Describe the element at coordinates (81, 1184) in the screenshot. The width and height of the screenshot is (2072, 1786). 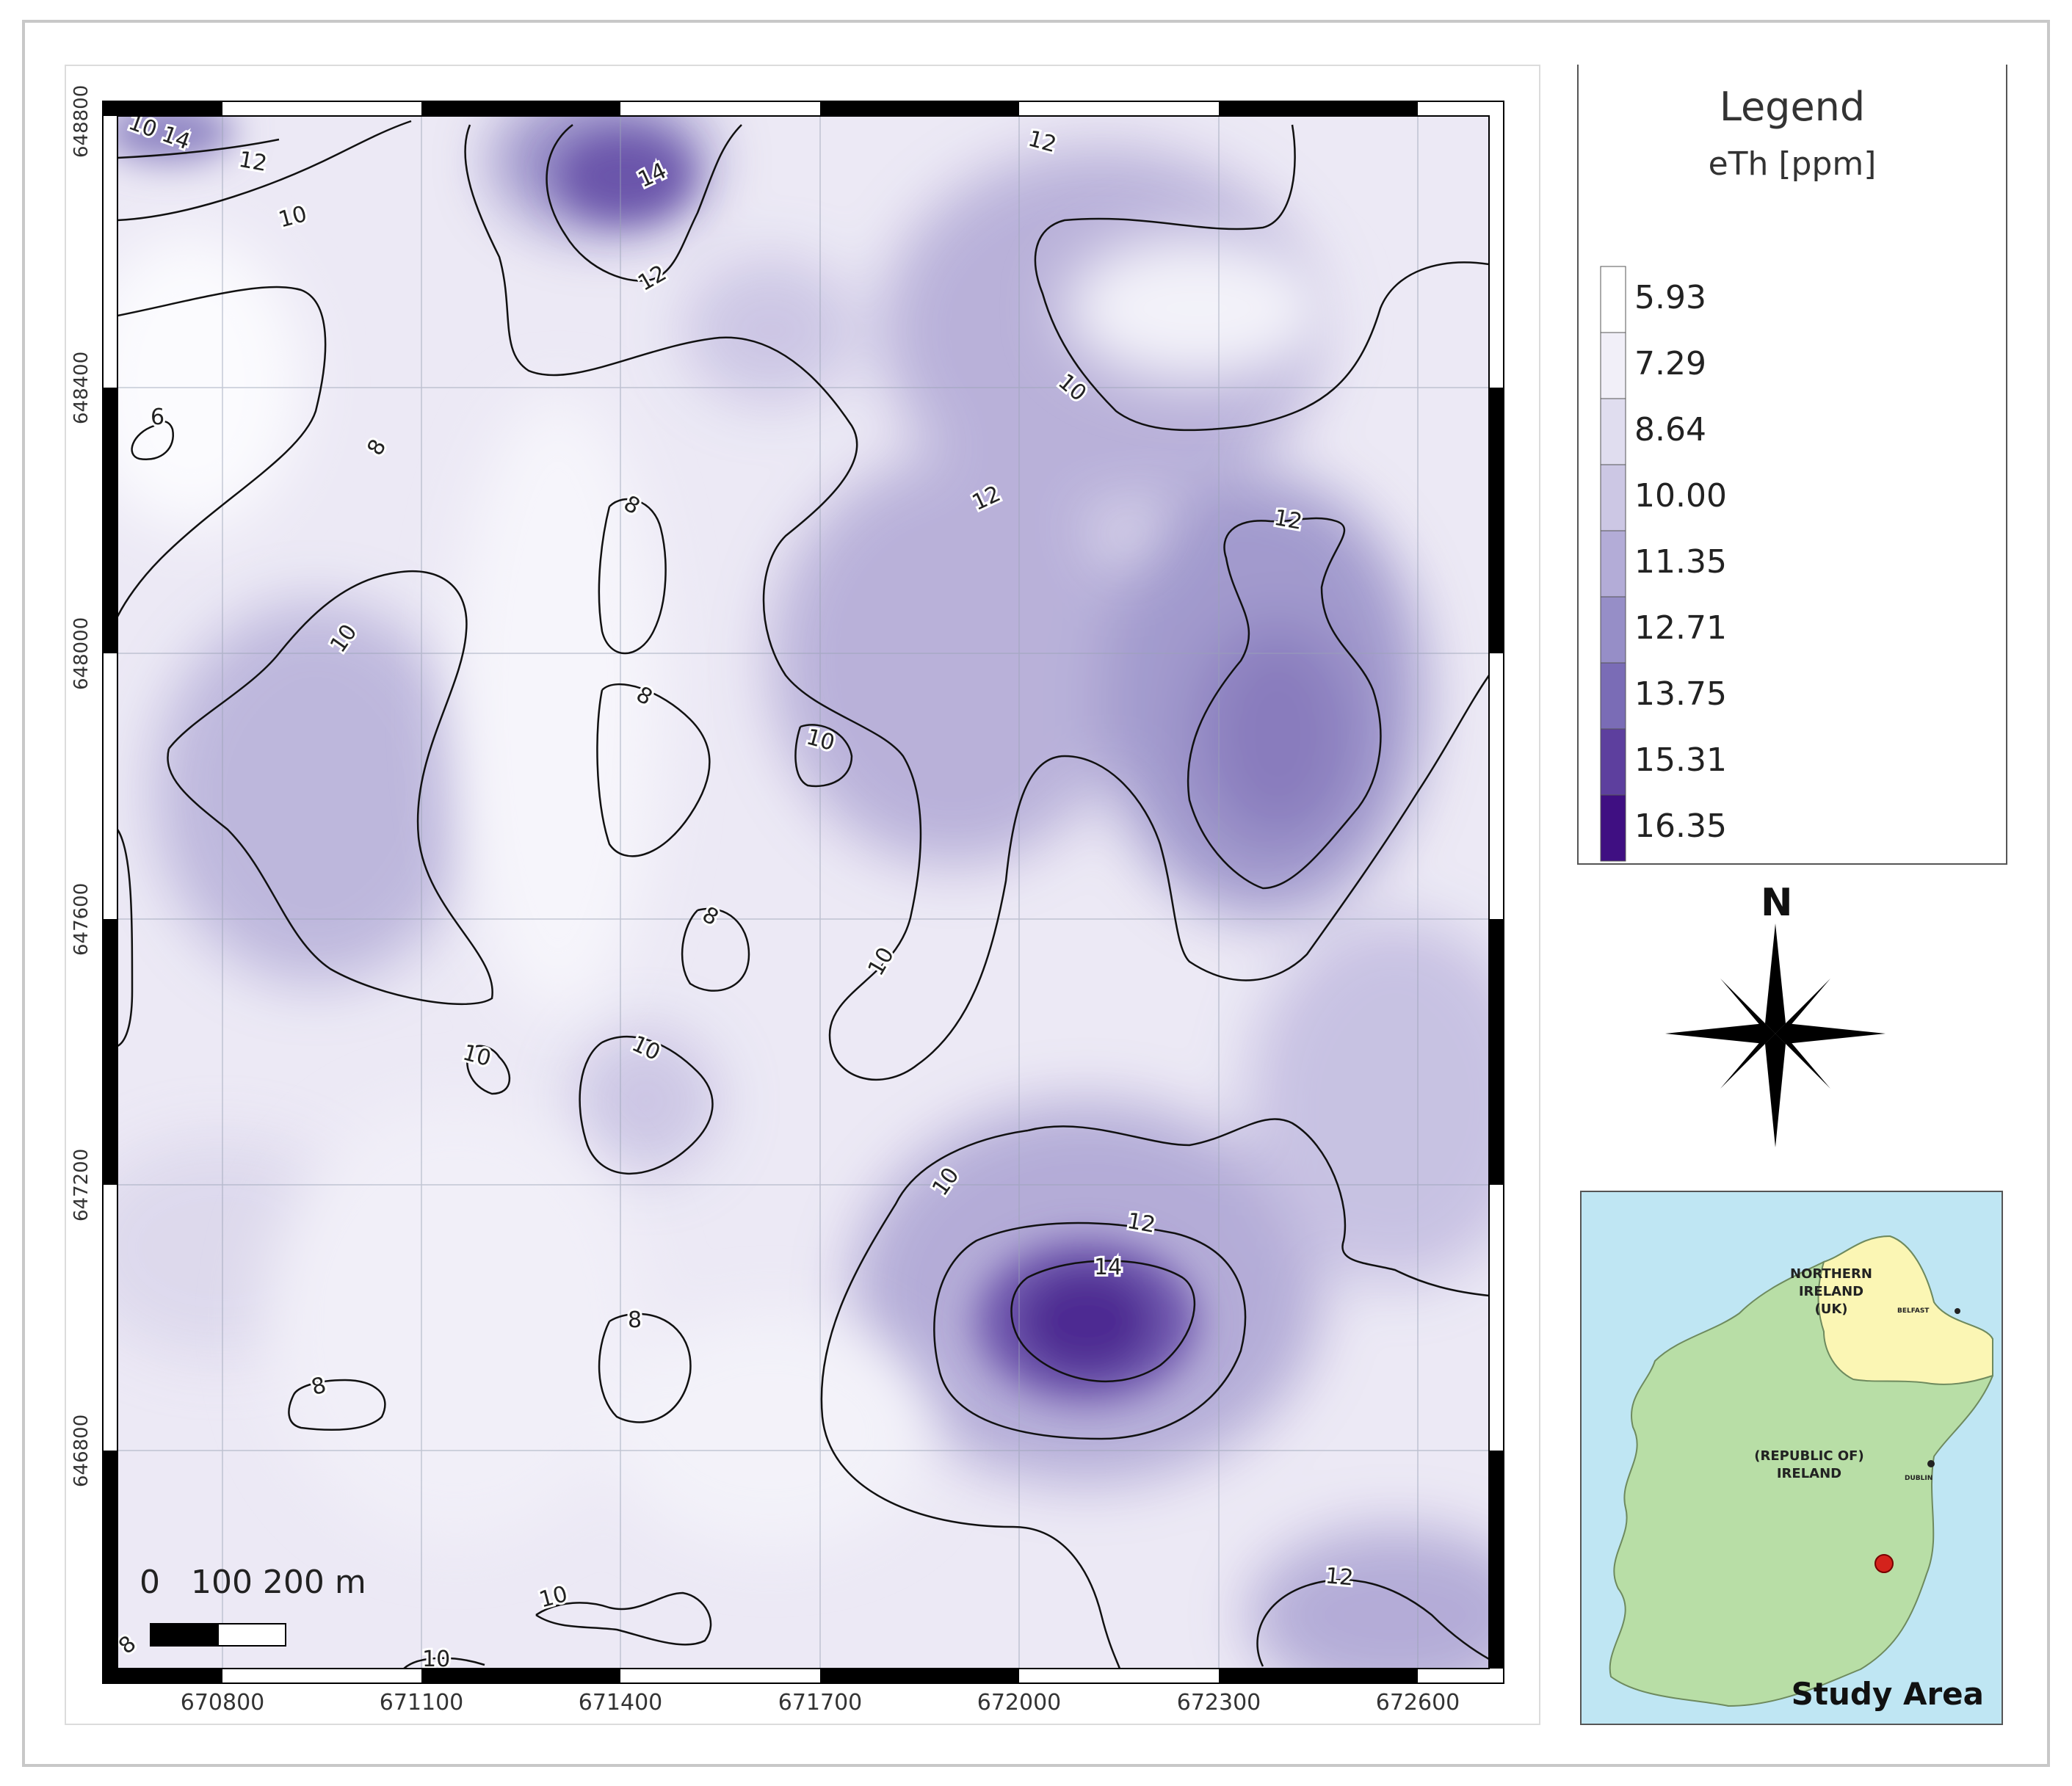
I see `y-tick-label: 647200` at that location.